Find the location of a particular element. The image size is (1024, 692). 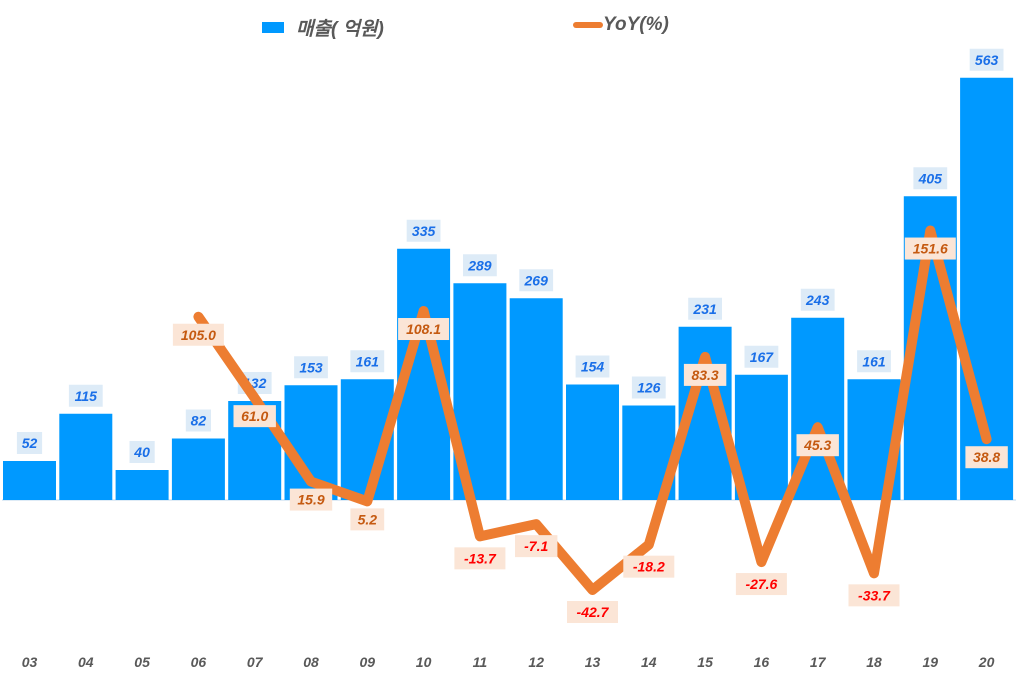

svg-text: -7.1 is located at coordinates (536, 546).